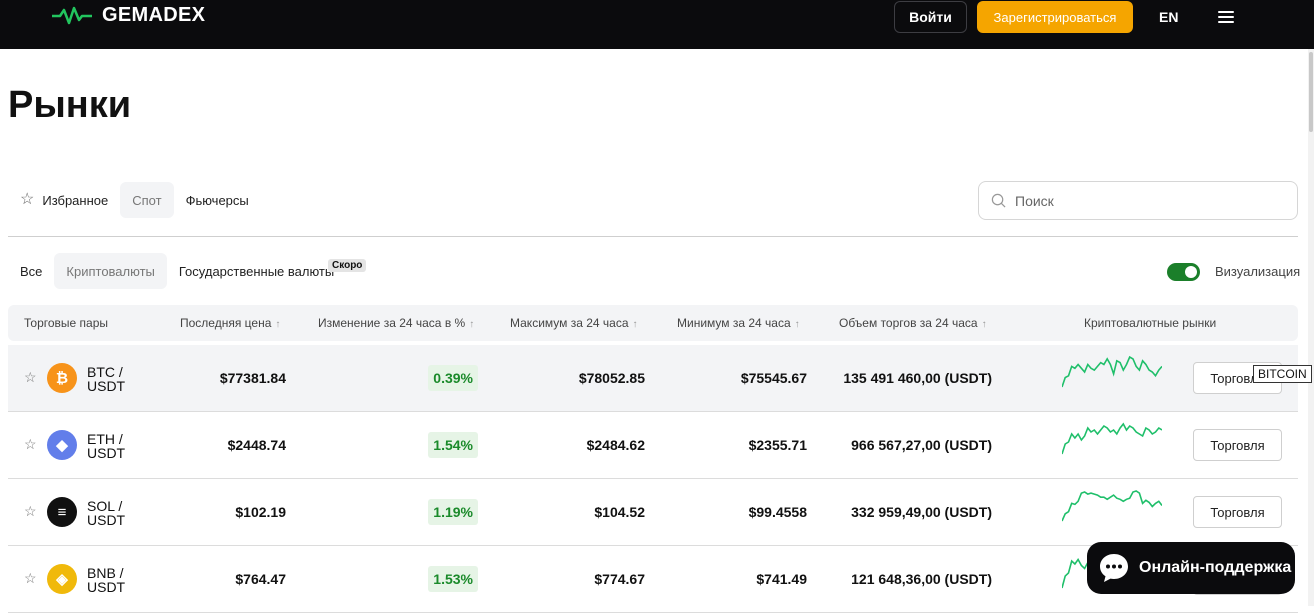  What do you see at coordinates (347, 265) in the screenshot?
I see `coming-soon-badge: Скоро` at bounding box center [347, 265].